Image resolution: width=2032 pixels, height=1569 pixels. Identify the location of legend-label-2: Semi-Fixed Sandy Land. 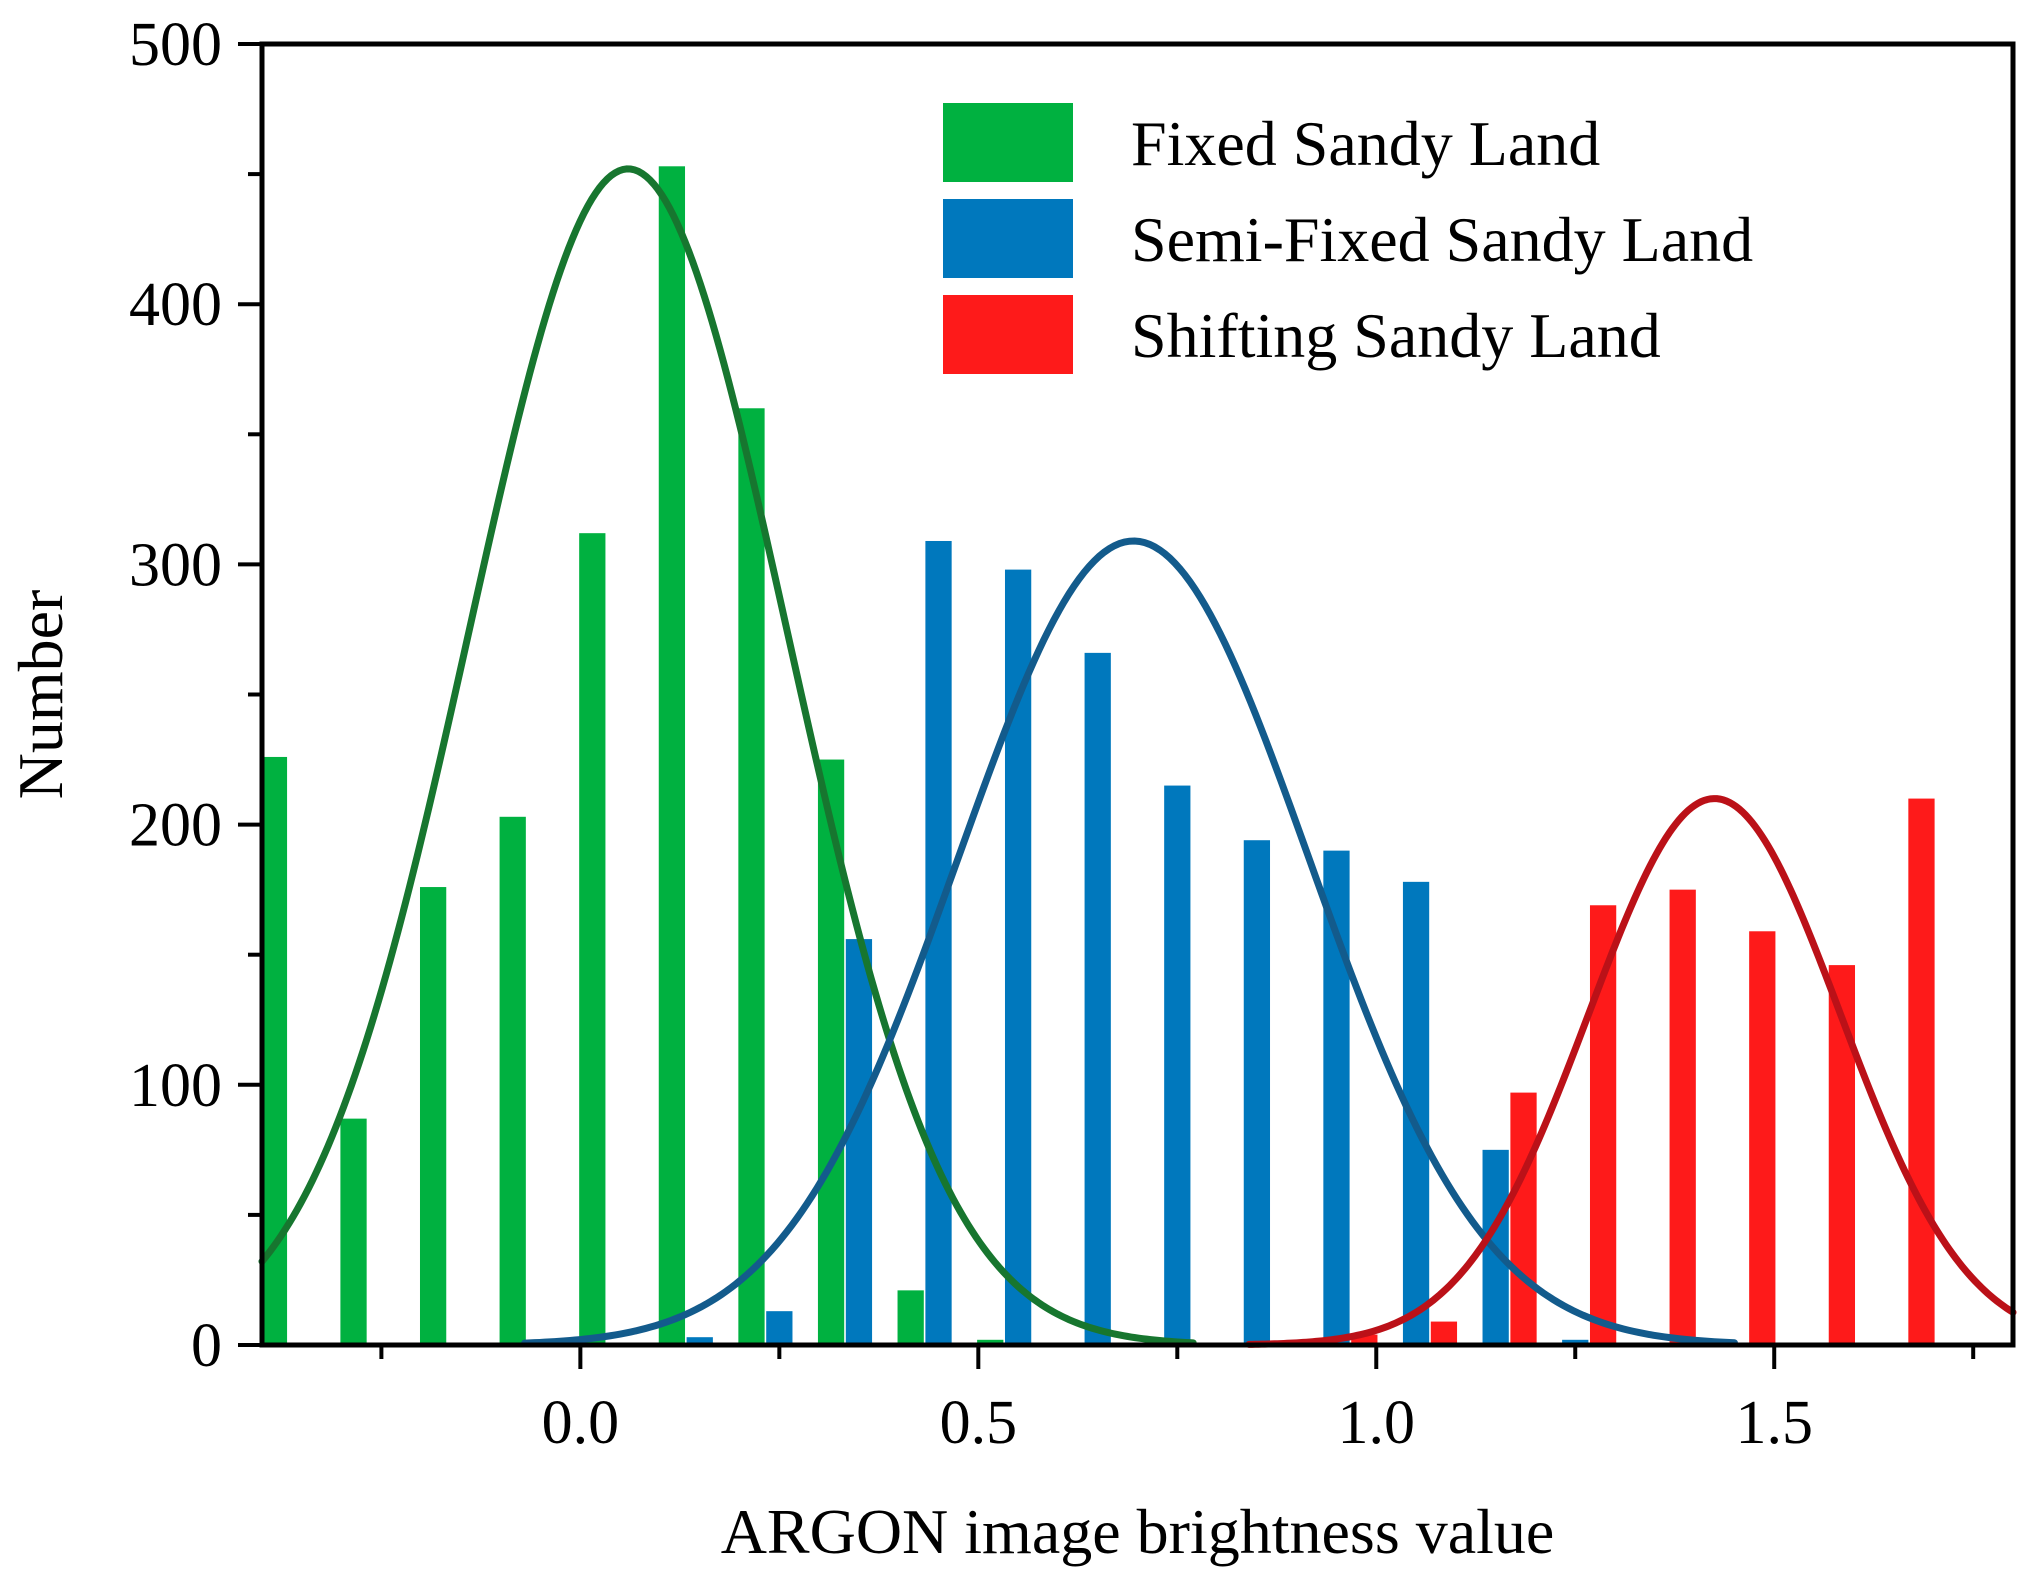
(1442, 239).